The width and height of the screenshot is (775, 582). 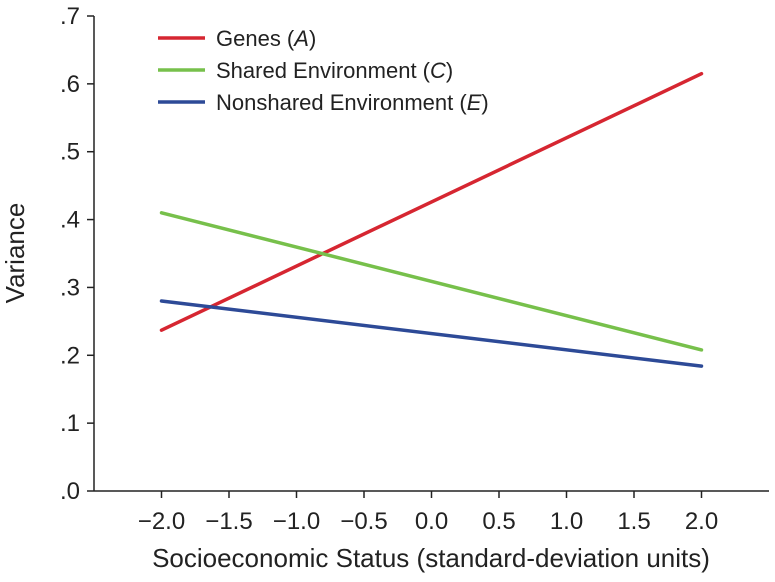 I want to click on legend-label: Shared Environment (C), so click(x=334, y=70).